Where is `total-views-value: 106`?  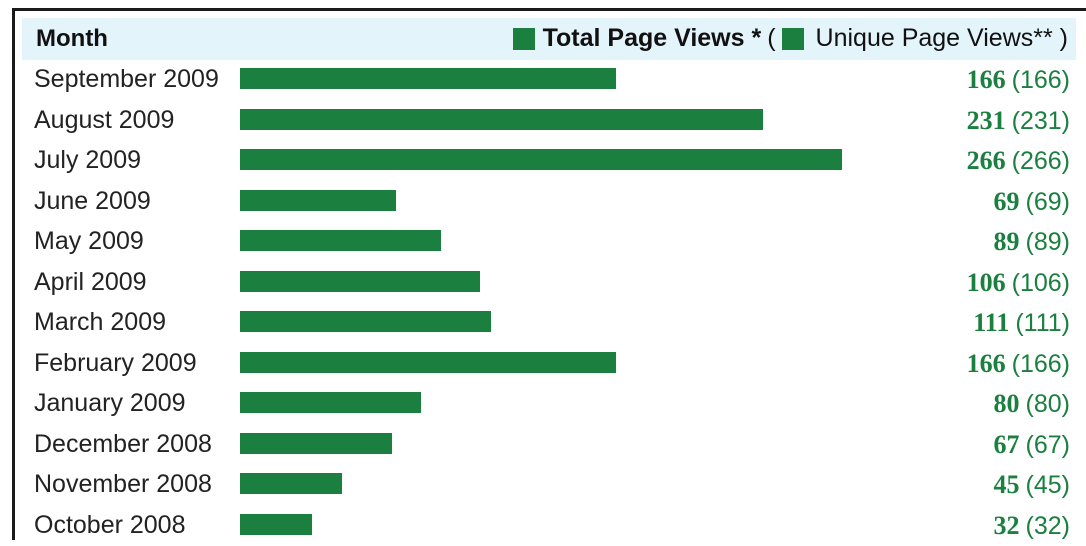
total-views-value: 106 is located at coordinates (986, 282).